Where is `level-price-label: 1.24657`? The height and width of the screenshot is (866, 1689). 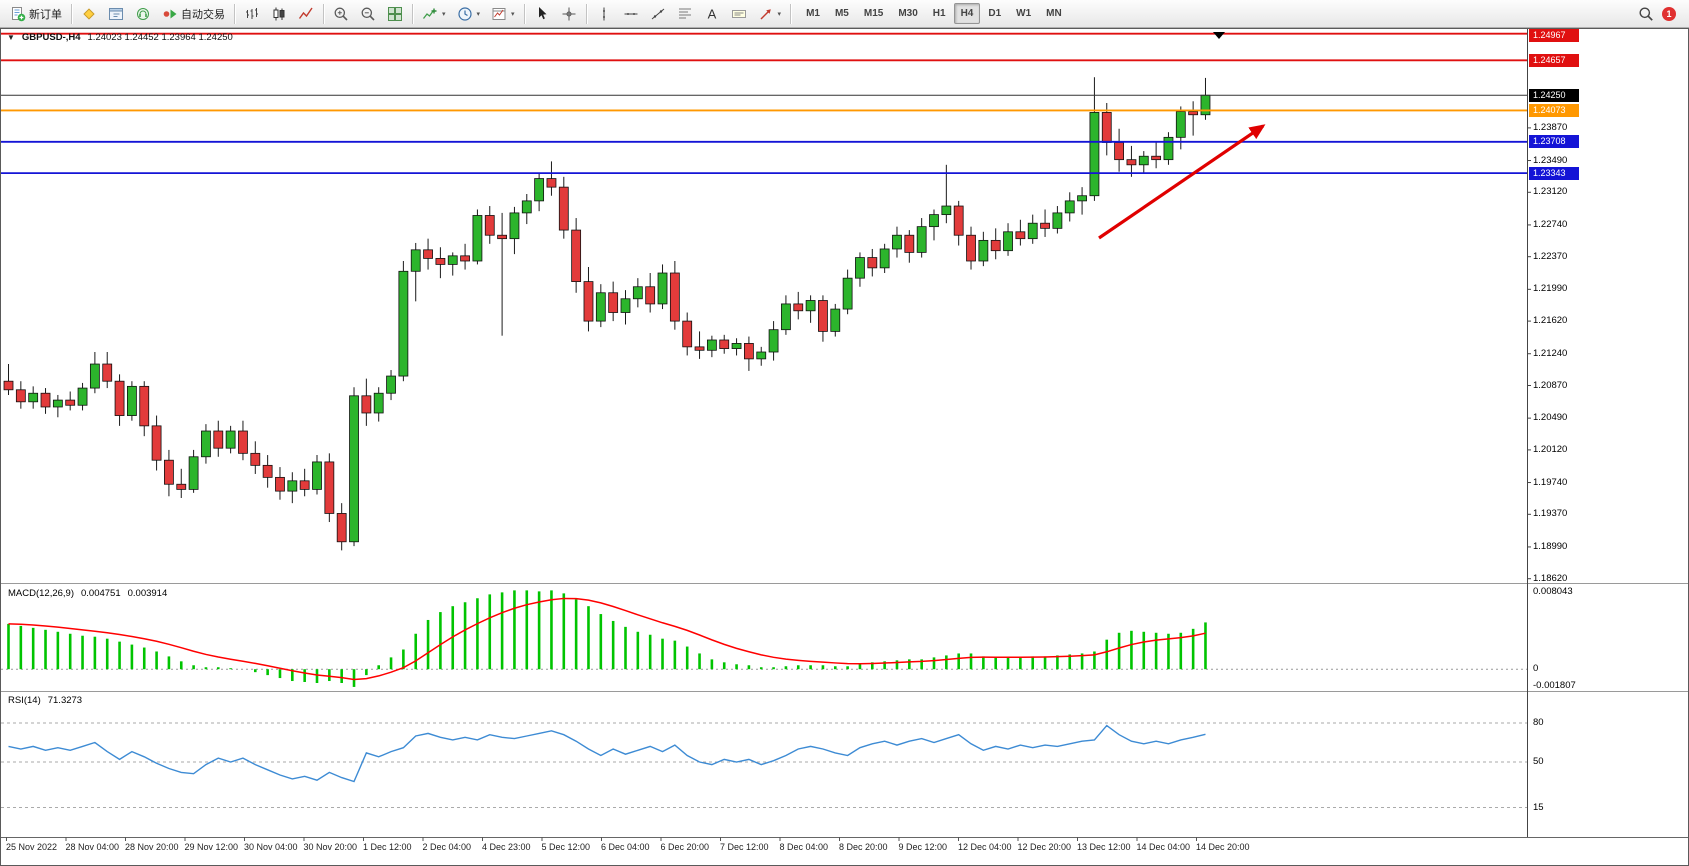 level-price-label: 1.24657 is located at coordinates (1554, 60).